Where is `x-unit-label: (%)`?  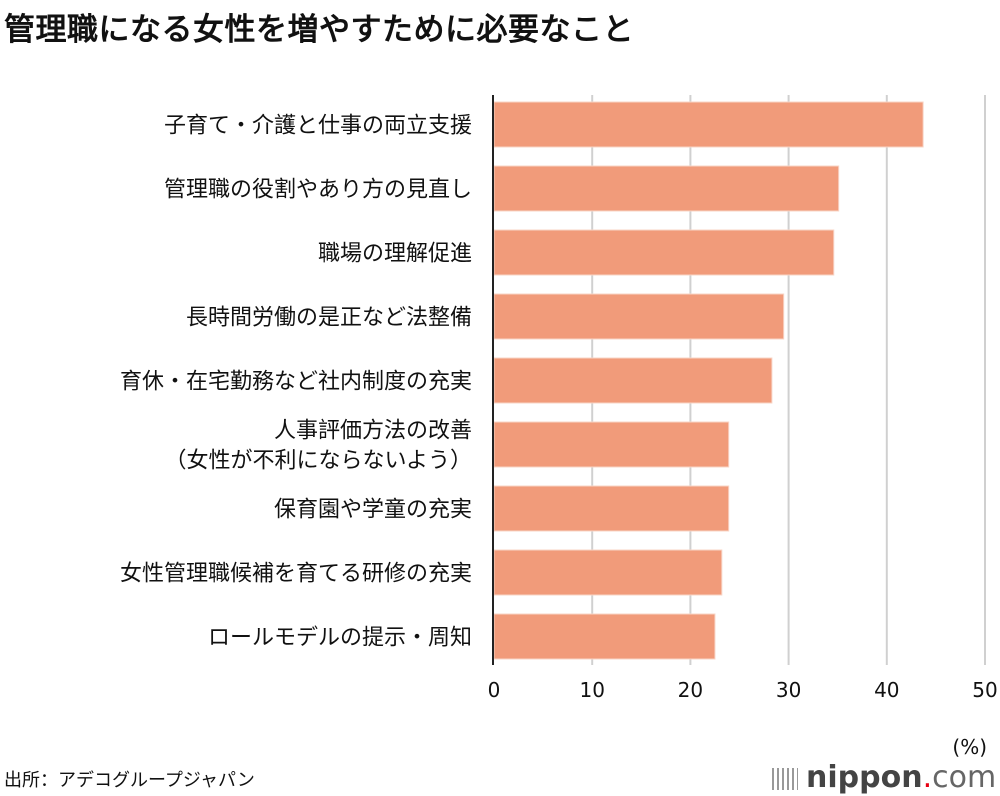 x-unit-label: (%) is located at coordinates (969, 747).